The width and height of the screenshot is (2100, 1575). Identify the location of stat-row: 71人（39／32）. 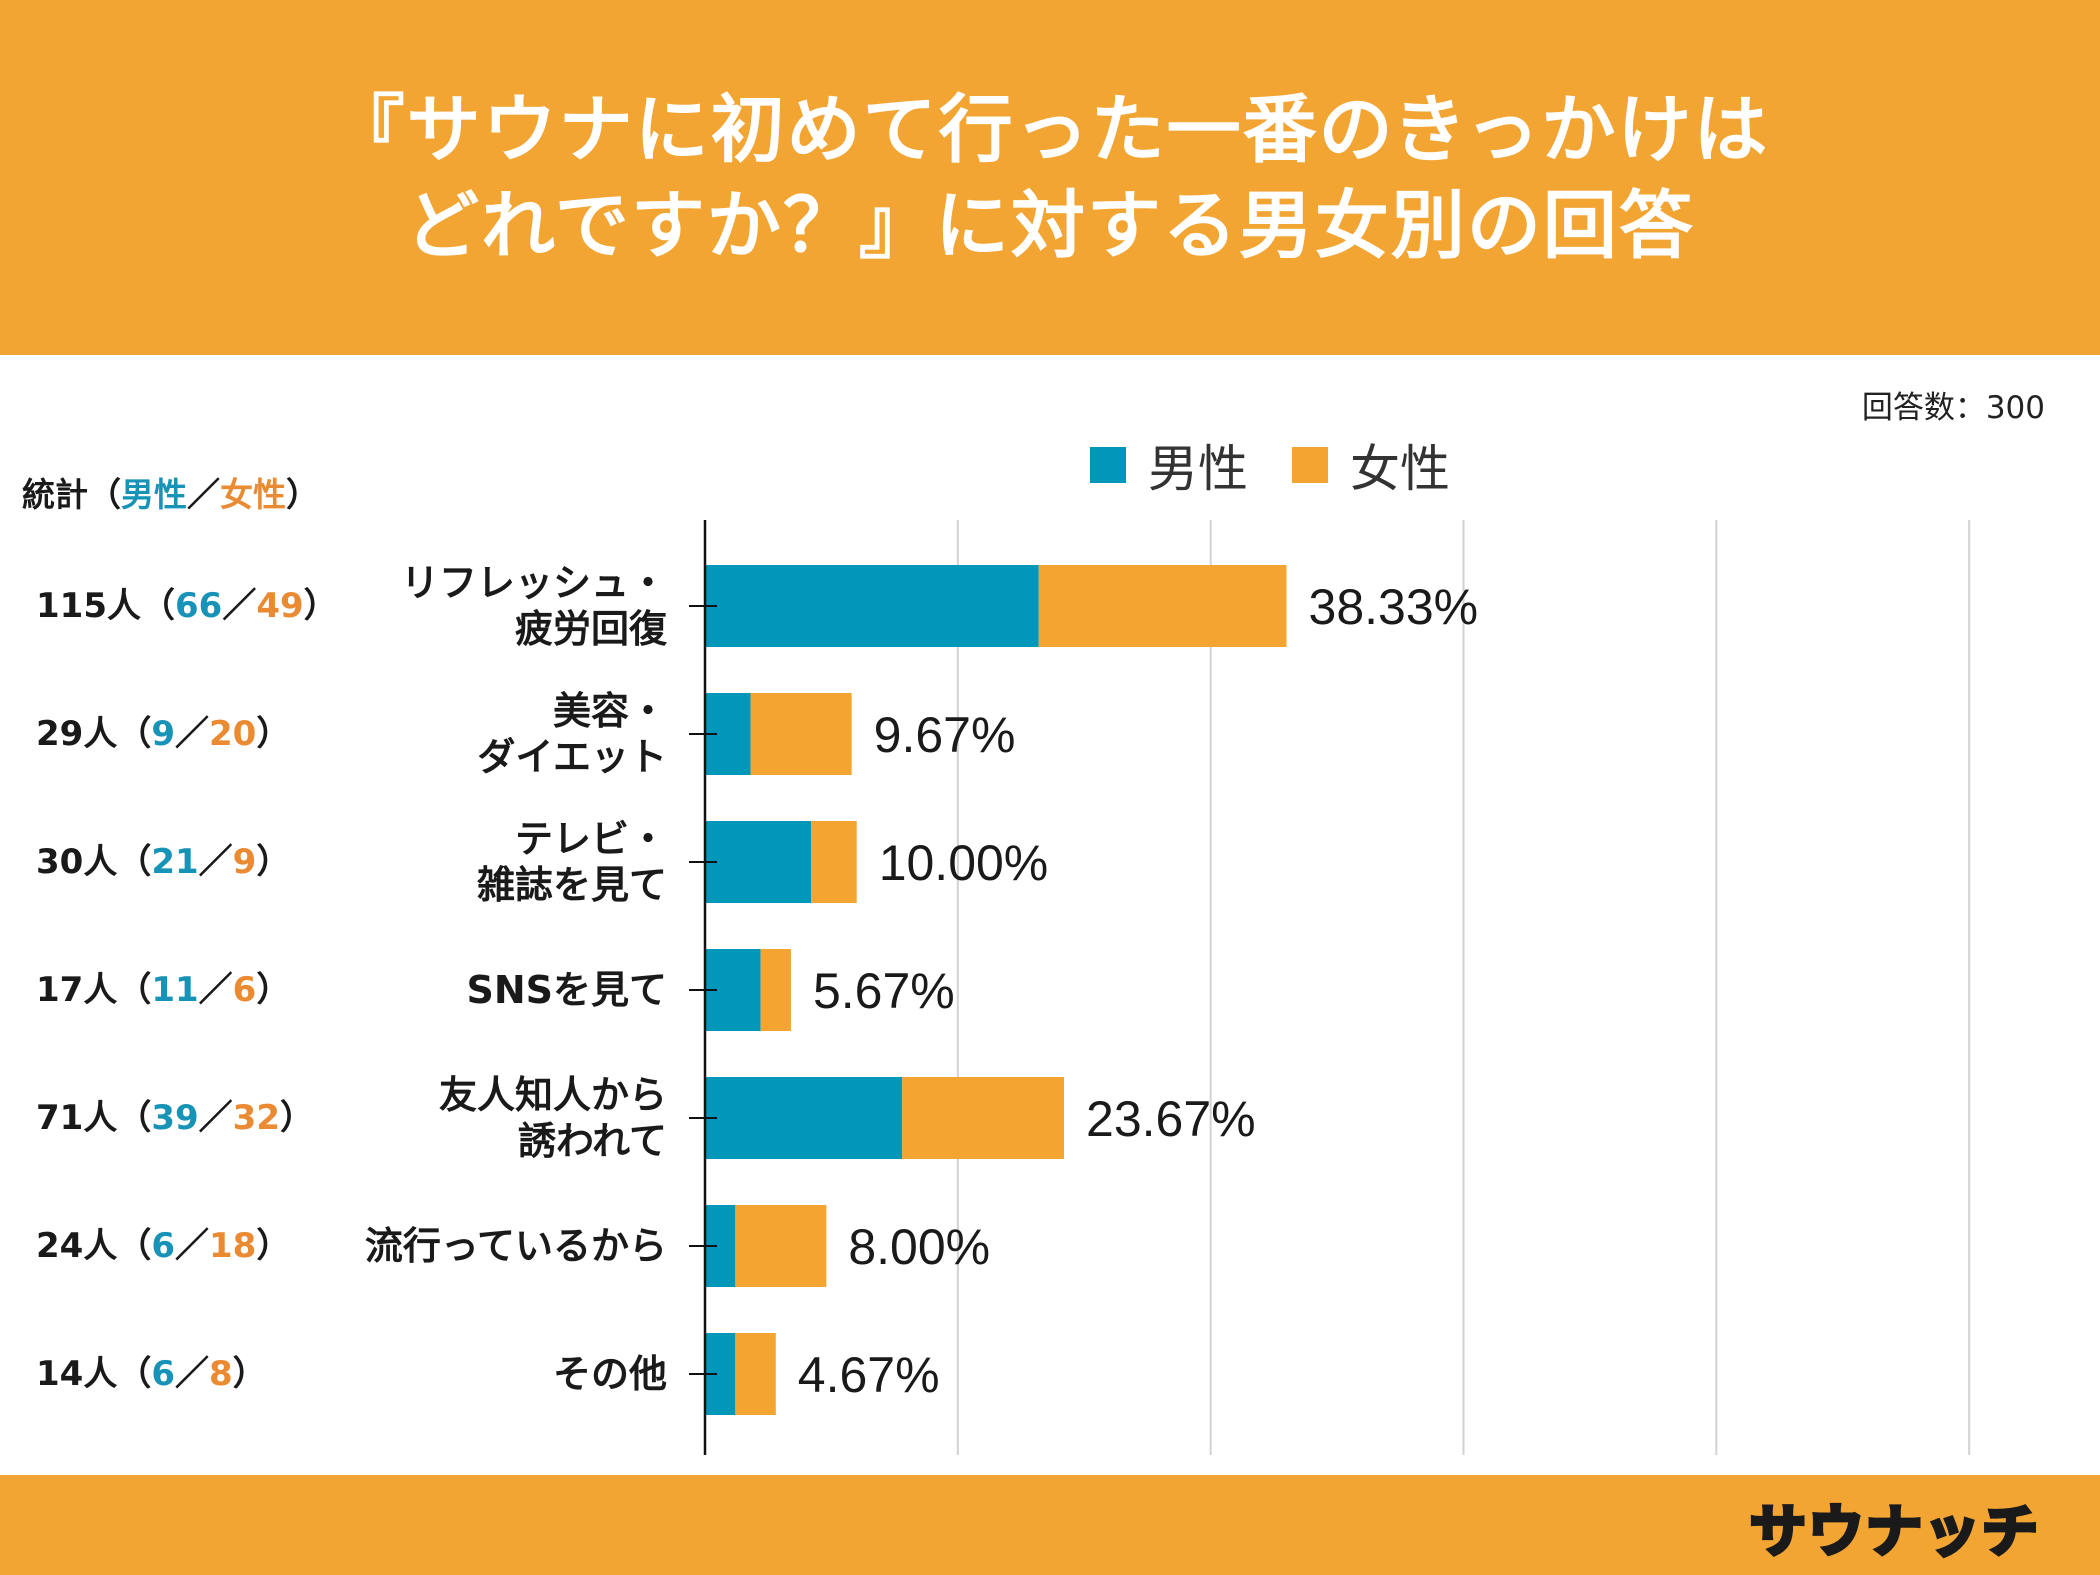
(175, 1118).